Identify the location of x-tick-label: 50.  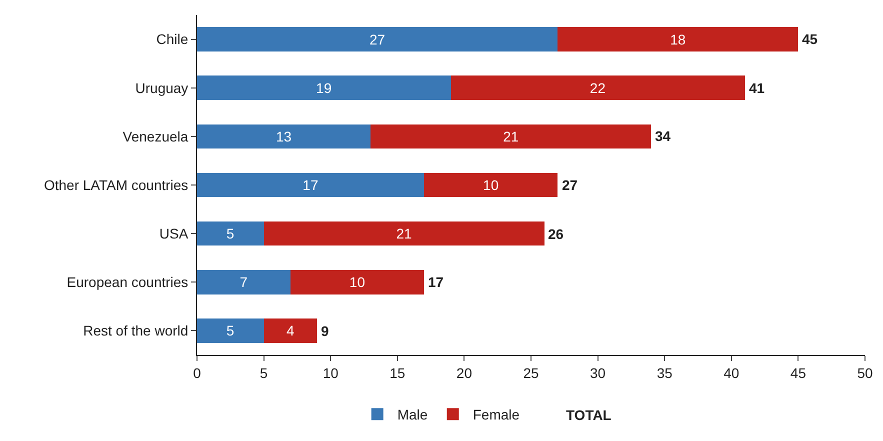
(865, 372).